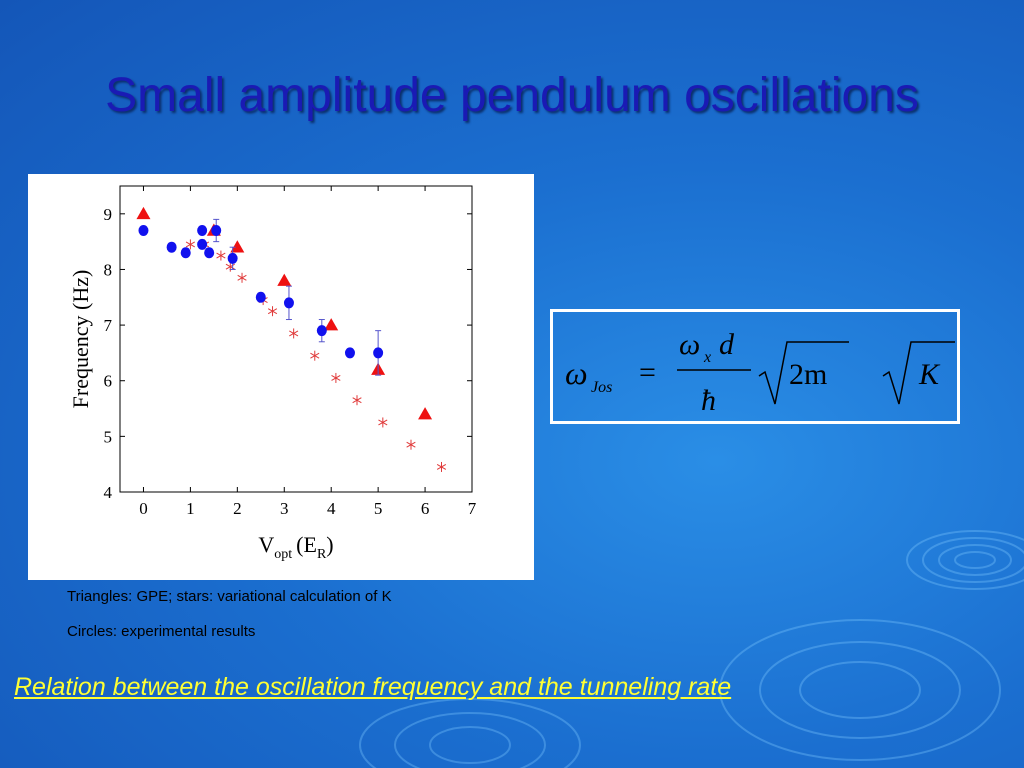 Image resolution: width=1024 pixels, height=768 pixels. What do you see at coordinates (707, 357) in the screenshot?
I see `formula-num-sub-x: x` at bounding box center [707, 357].